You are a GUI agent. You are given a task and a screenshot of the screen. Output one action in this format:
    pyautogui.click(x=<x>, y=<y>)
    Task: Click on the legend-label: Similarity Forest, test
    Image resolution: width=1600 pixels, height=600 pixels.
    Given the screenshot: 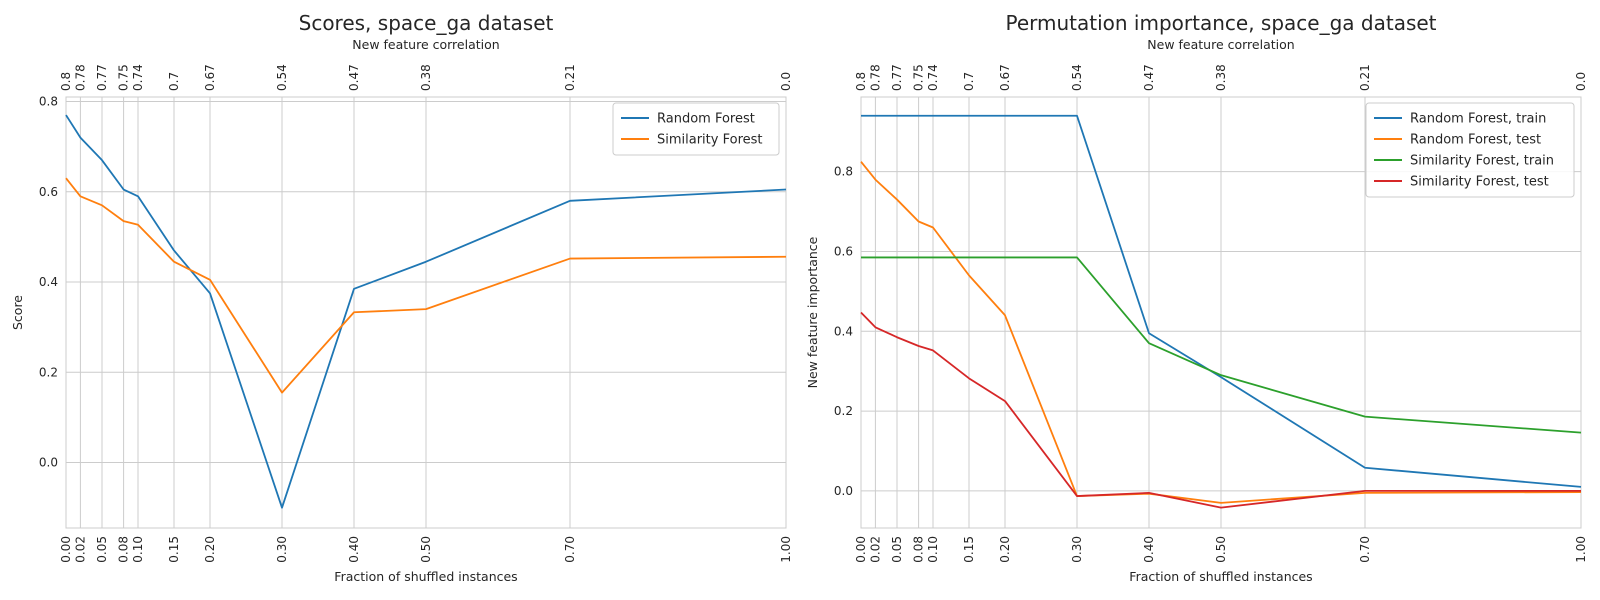 What is the action you would take?
    pyautogui.click(x=1479, y=182)
    